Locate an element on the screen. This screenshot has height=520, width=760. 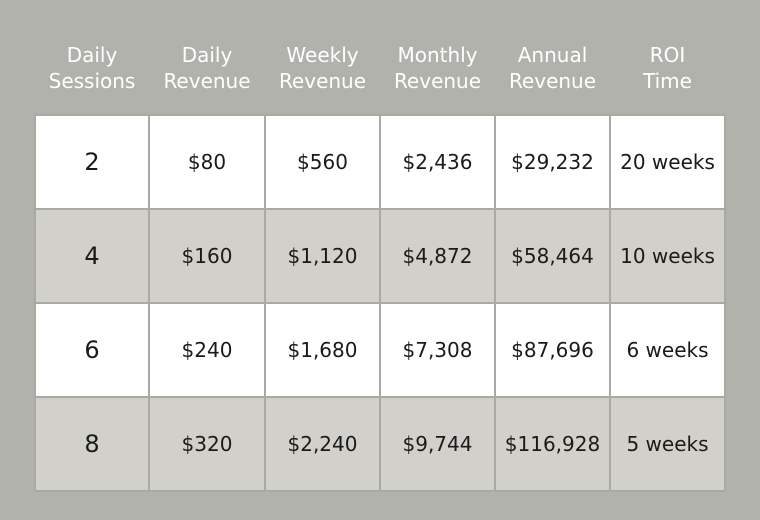
cell-daily-sessions: 6 is located at coordinates (92, 350).